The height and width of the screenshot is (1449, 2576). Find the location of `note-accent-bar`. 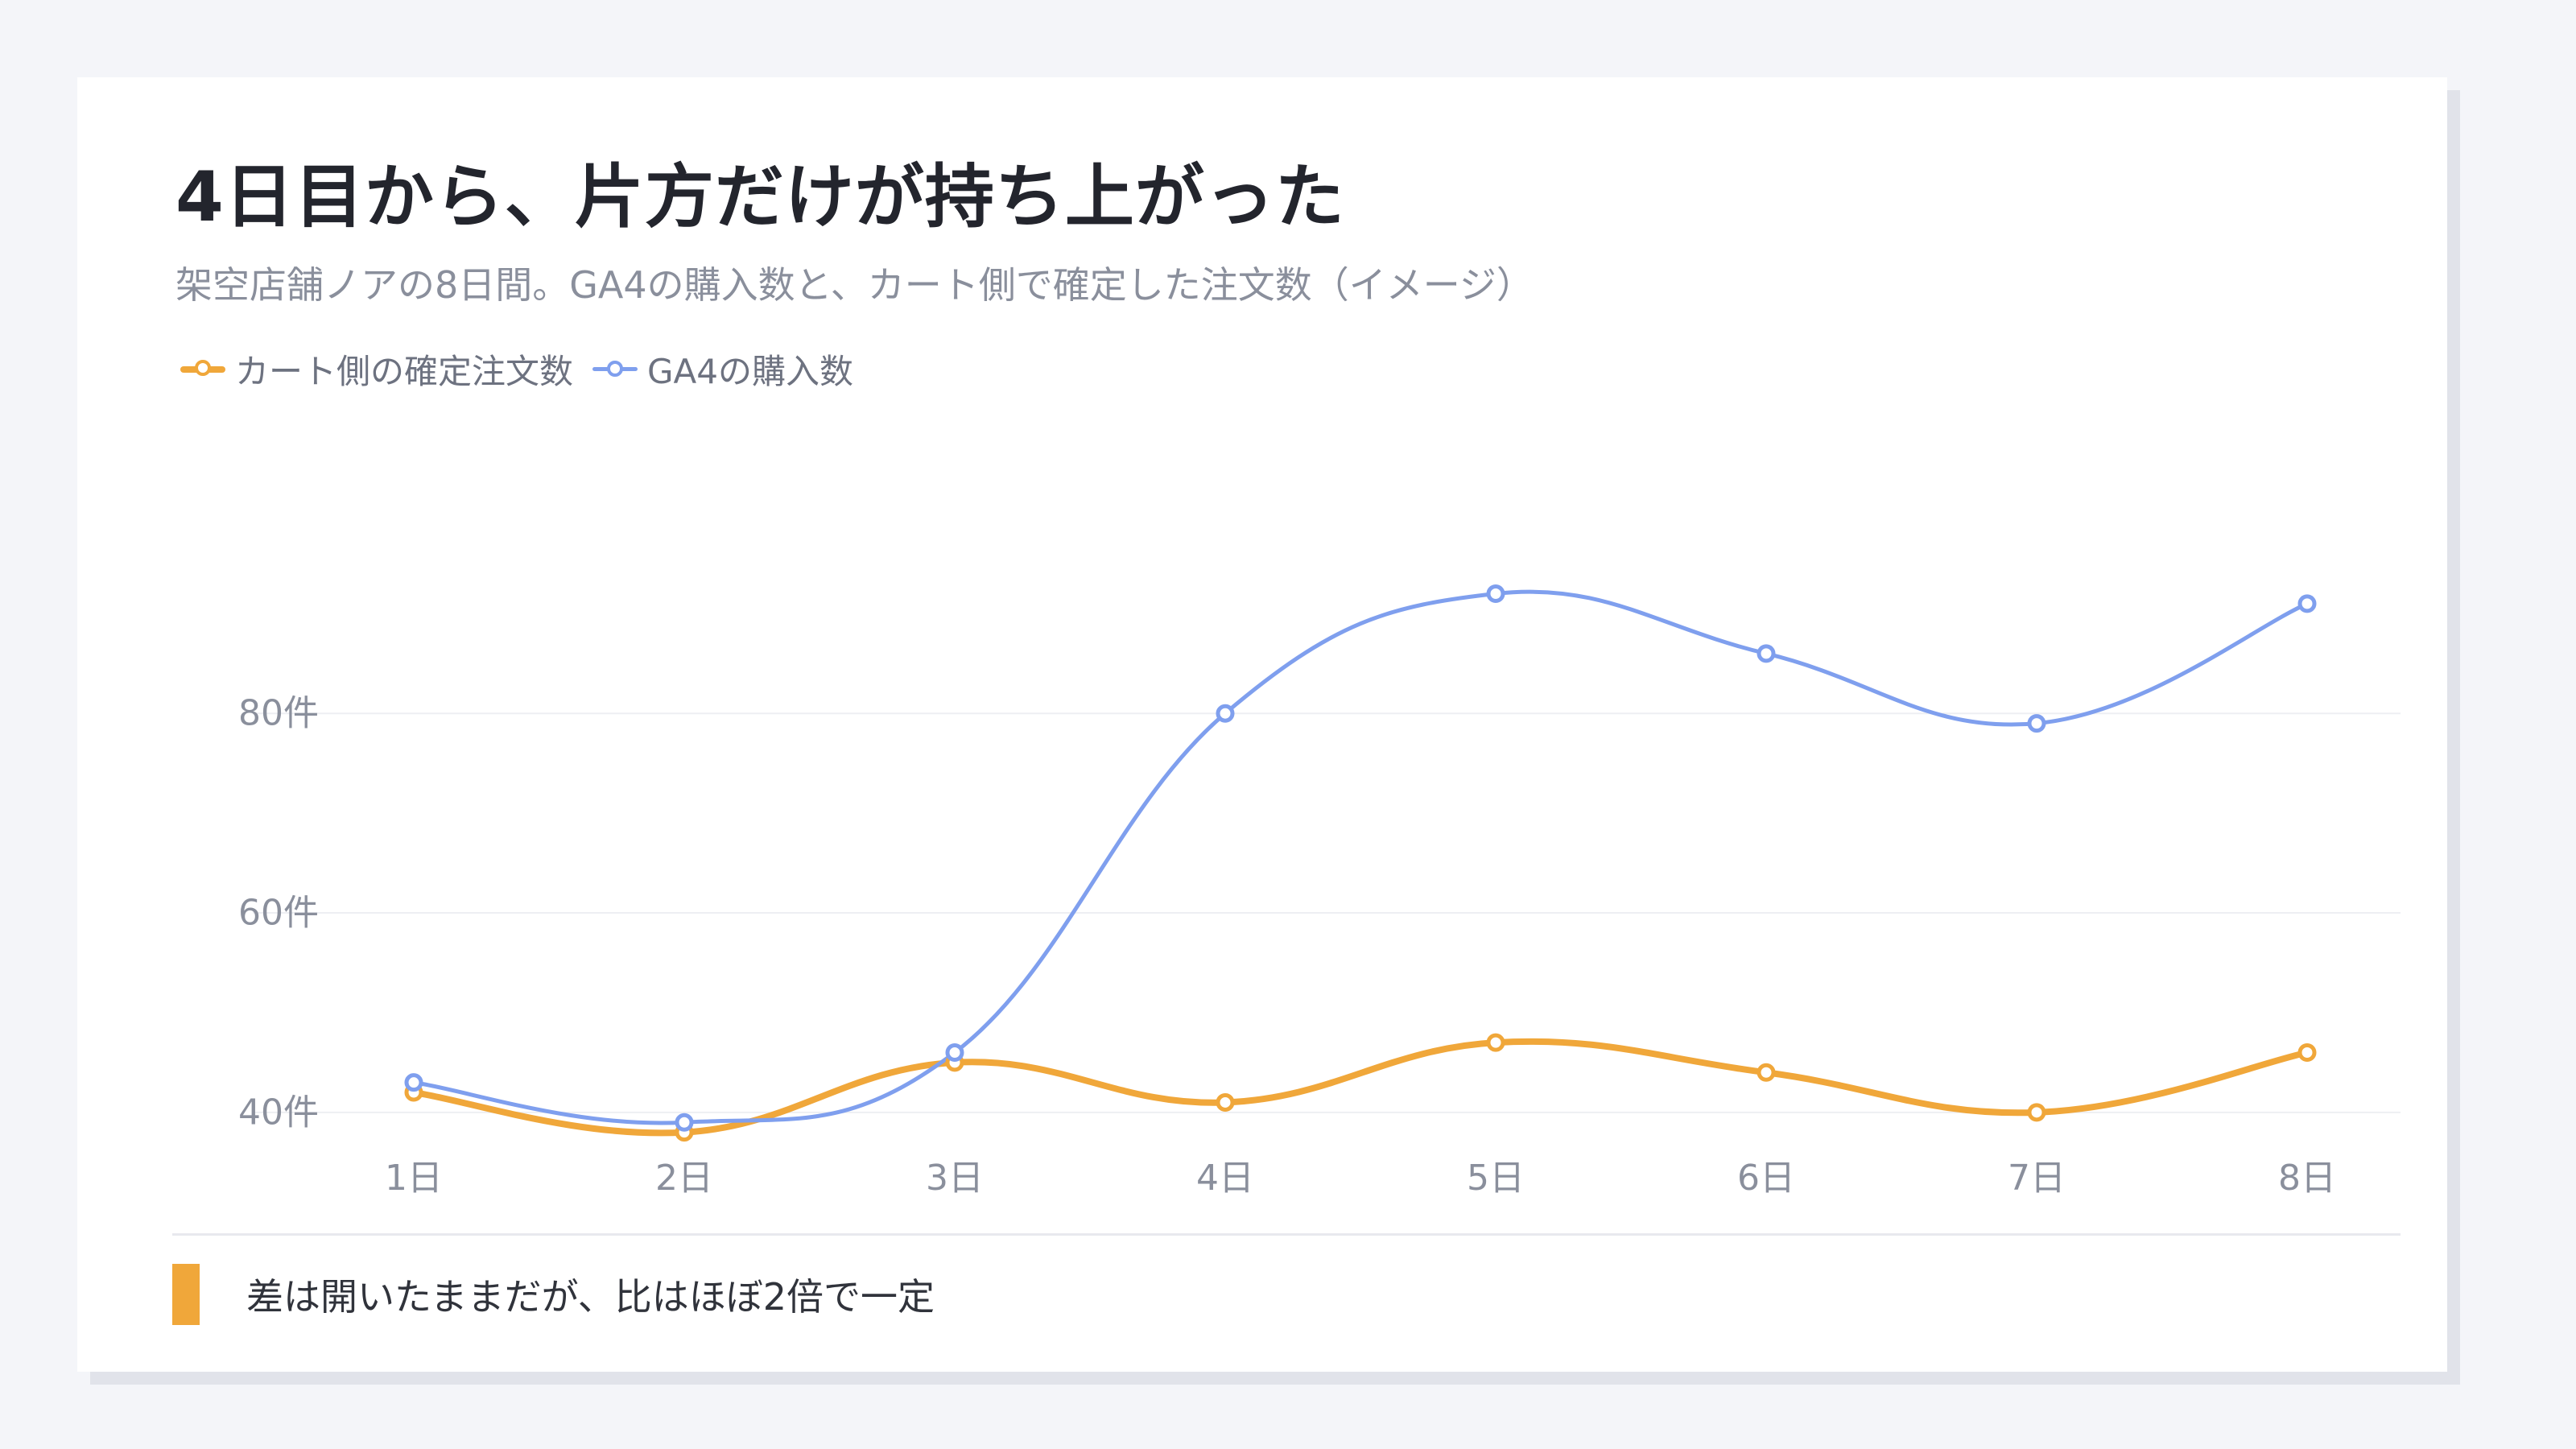

note-accent-bar is located at coordinates (186, 1294).